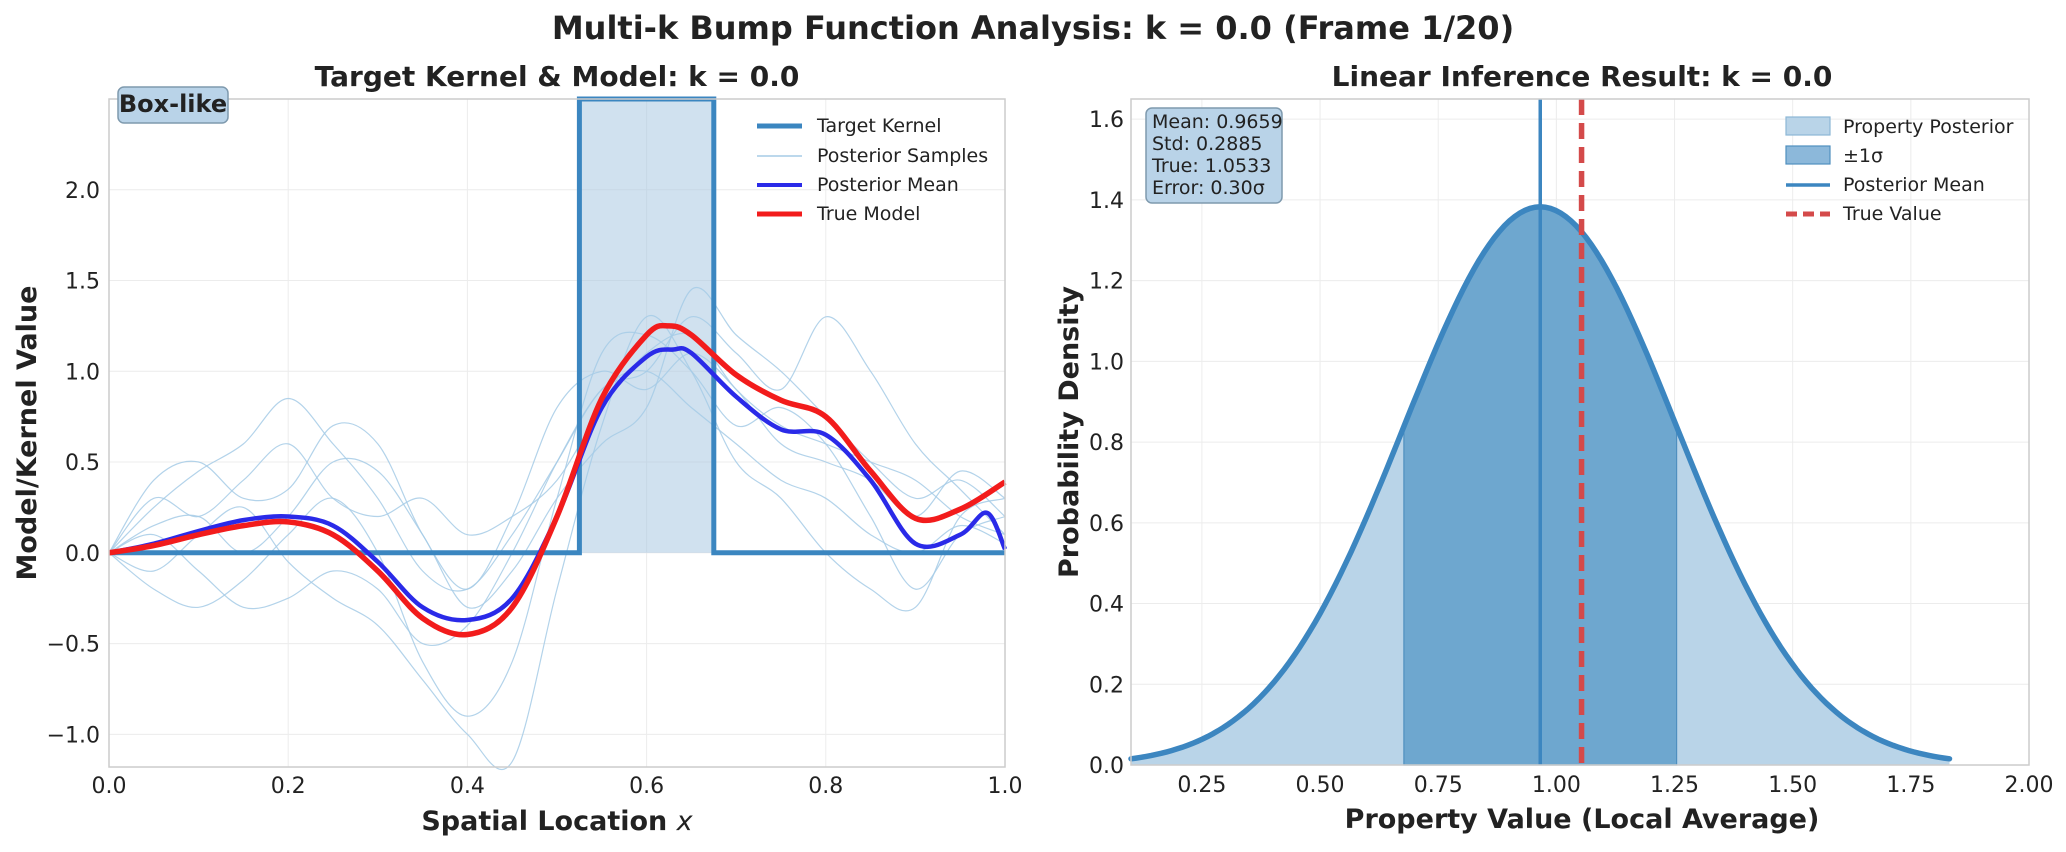  I want to click on legend-swatch-sigma, so click(1808, 155).